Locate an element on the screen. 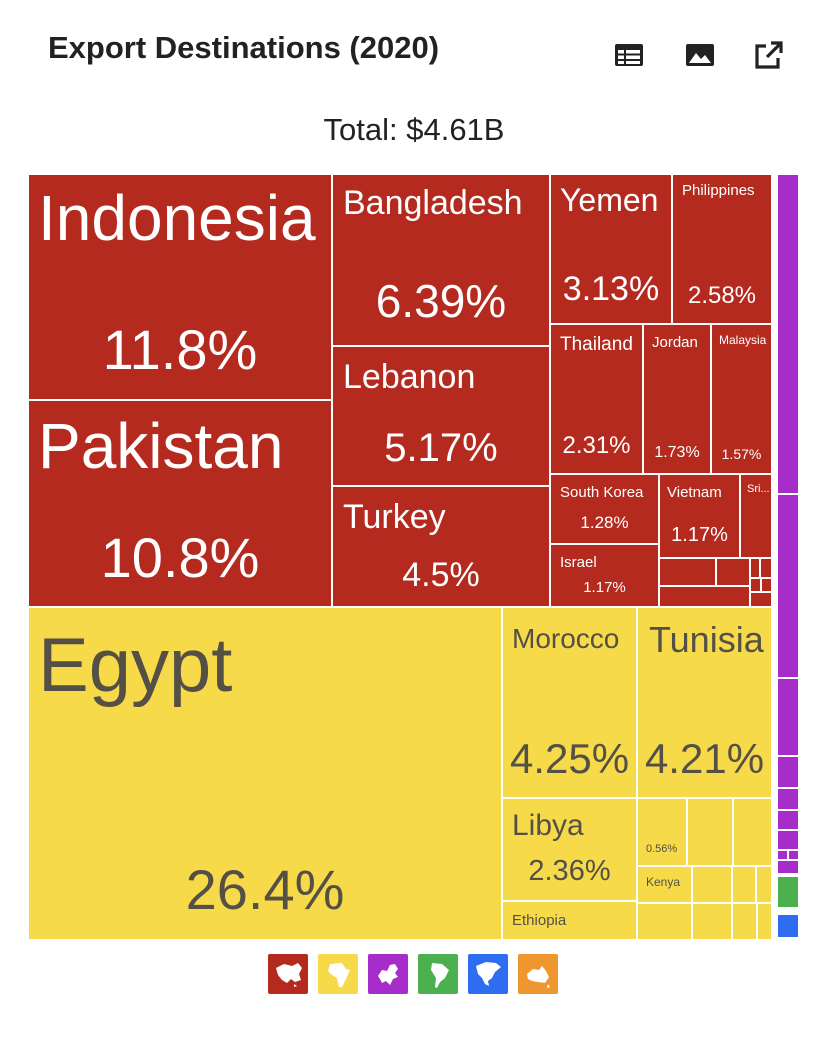 Image resolution: width=828 pixels, height=1040 pixels. tile-north-america is located at coordinates (788, 926).